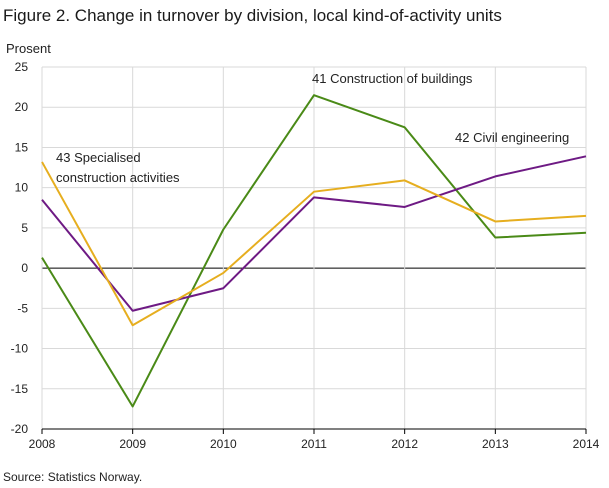 Image resolution: width=609 pixels, height=488 pixels. I want to click on x-tick-label: 2009, so click(132, 444).